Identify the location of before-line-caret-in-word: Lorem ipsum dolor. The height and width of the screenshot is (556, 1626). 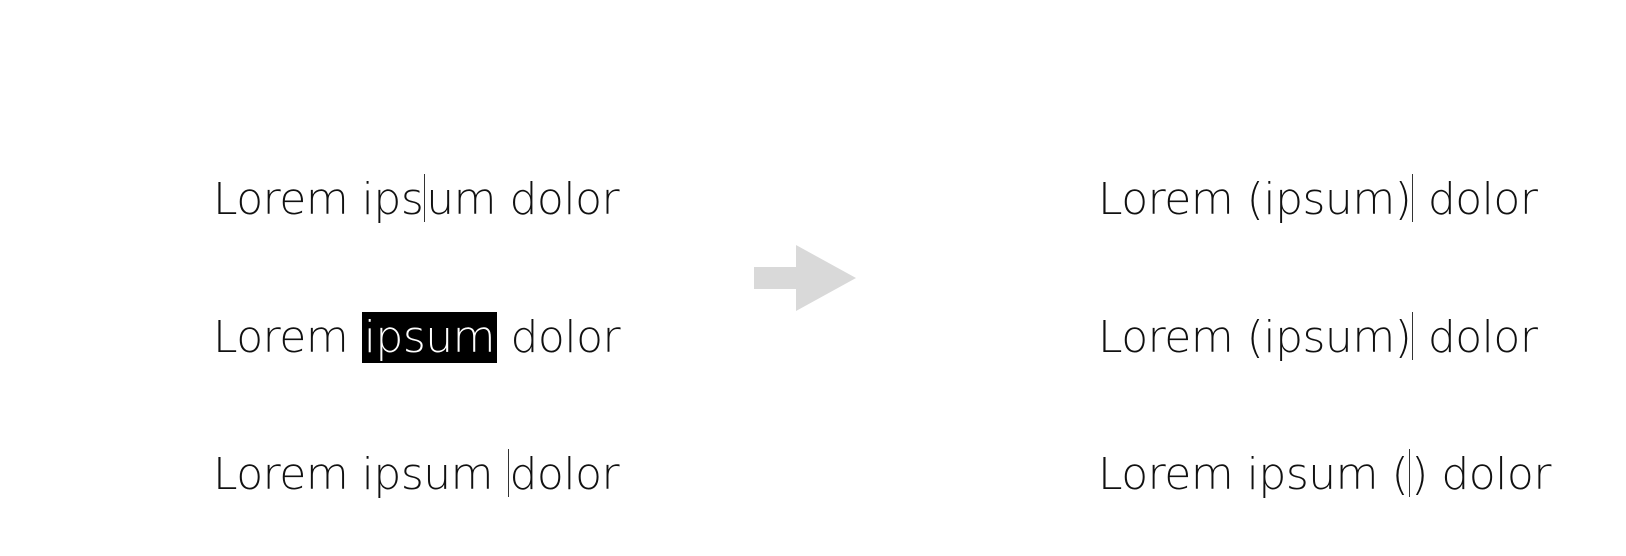
(403, 167).